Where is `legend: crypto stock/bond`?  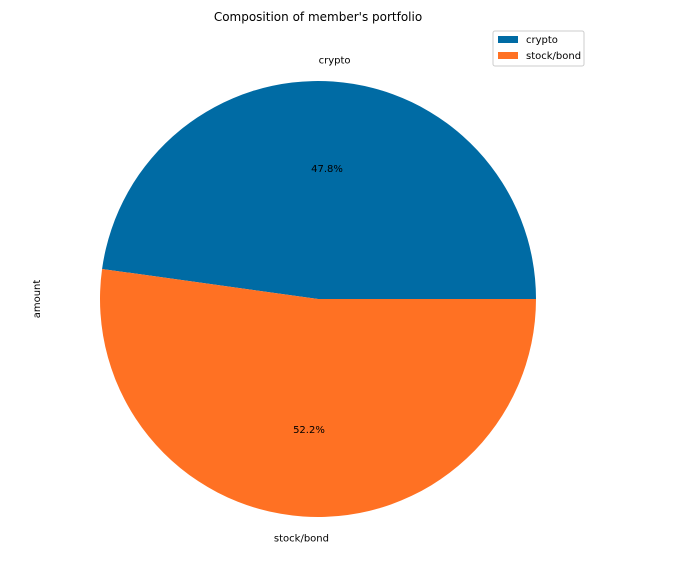 legend: crypto stock/bond is located at coordinates (538, 48).